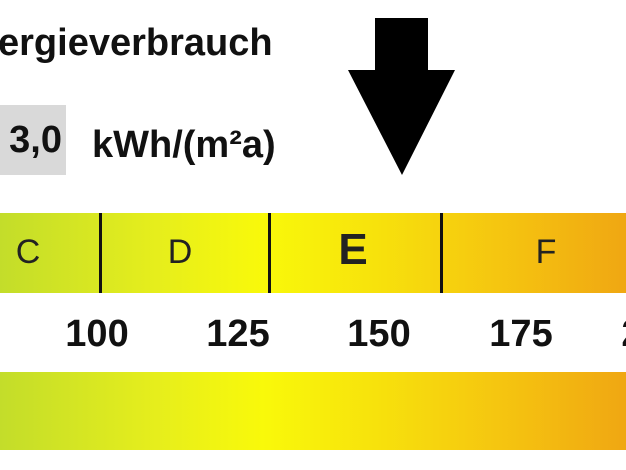 This screenshot has width=626, height=470. What do you see at coordinates (521, 334) in the screenshot?
I see `tick-label: 175` at bounding box center [521, 334].